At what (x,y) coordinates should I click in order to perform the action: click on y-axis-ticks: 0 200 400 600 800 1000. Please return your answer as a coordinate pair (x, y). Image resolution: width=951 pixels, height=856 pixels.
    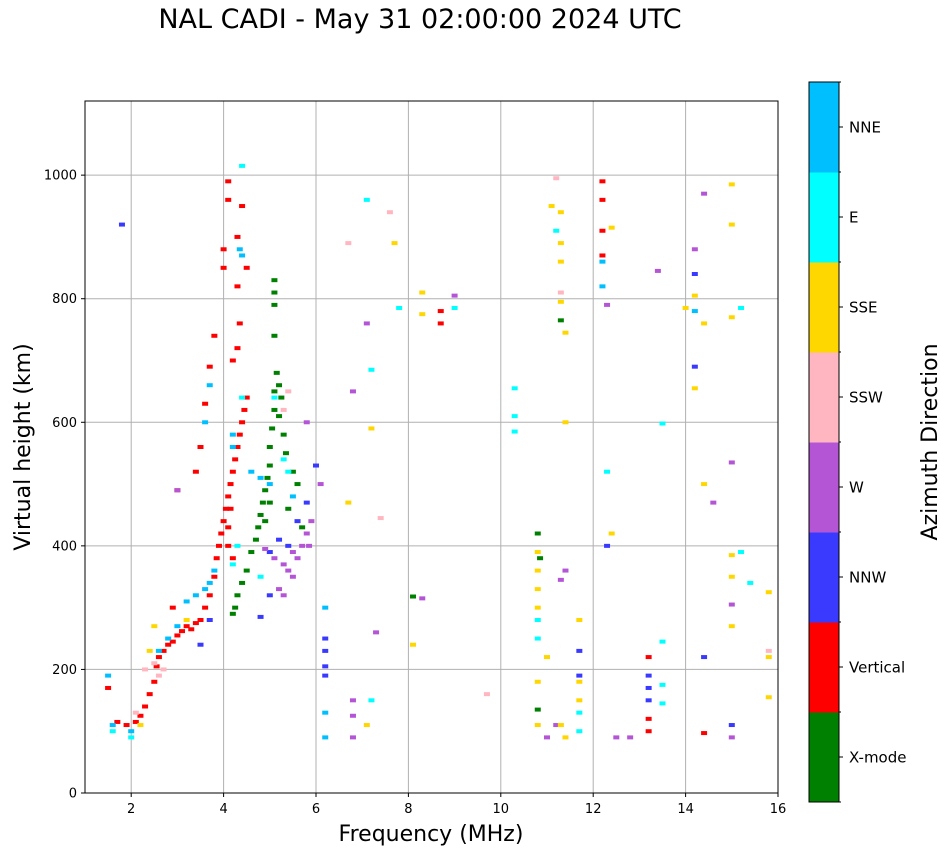
    Looking at the image, I should click on (64, 485).